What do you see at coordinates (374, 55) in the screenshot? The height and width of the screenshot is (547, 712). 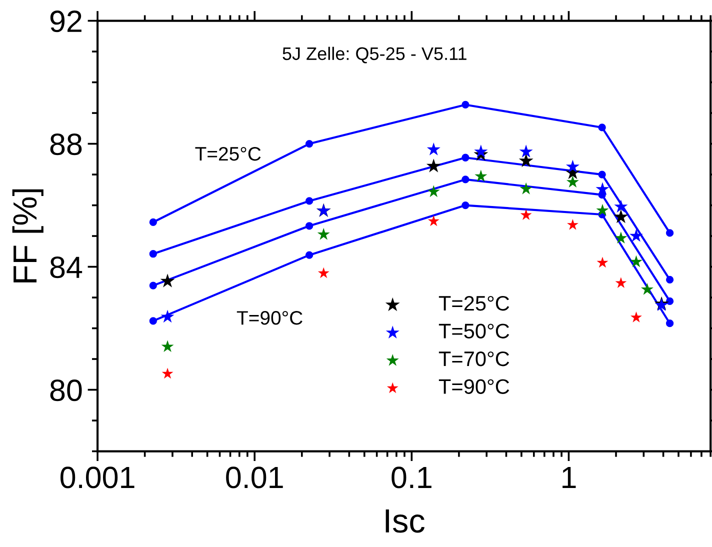 I see `annotation: 5J Zelle: Q5-25 - V5.11` at bounding box center [374, 55].